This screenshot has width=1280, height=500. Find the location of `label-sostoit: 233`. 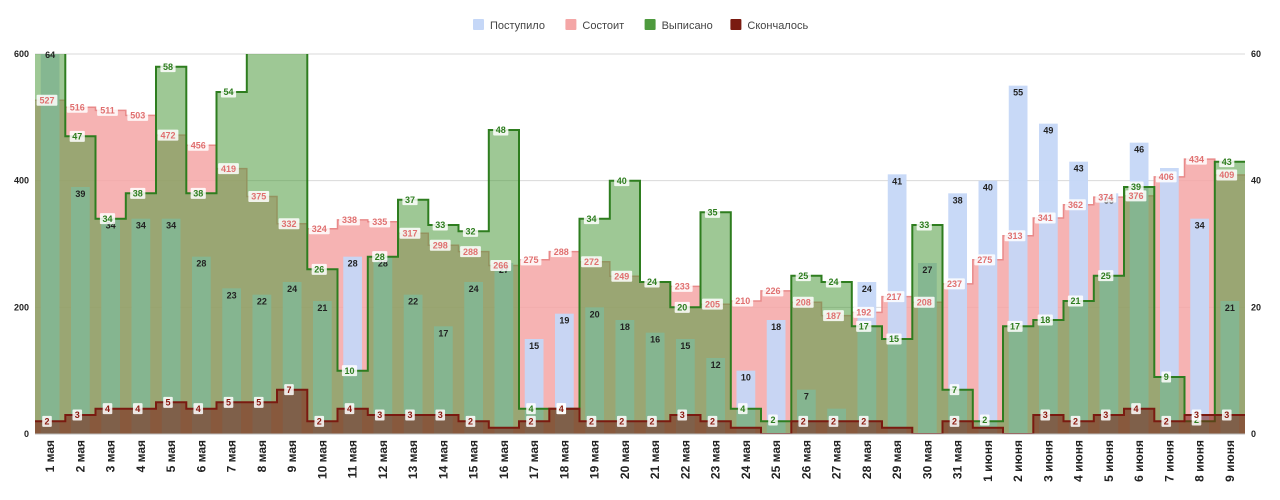

label-sostoit: 233 is located at coordinates (682, 287).